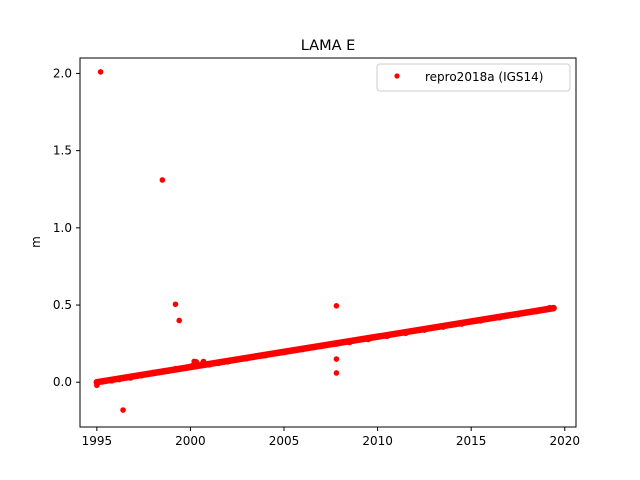 This screenshot has width=640, height=480. I want to click on legend-label: repro2018a (IGS14), so click(484, 77).